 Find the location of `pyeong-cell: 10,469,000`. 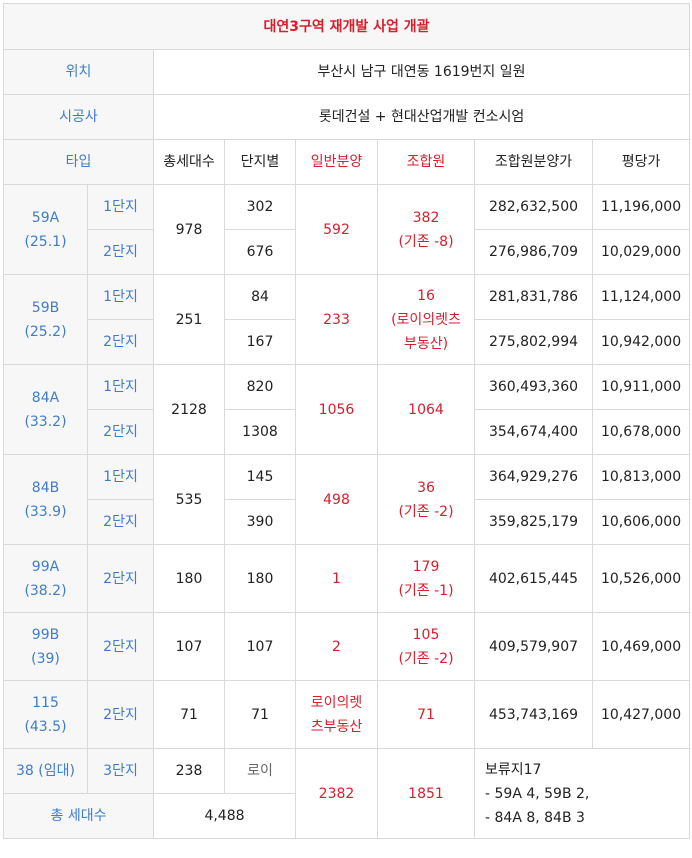

pyeong-cell: 10,469,000 is located at coordinates (641, 646).